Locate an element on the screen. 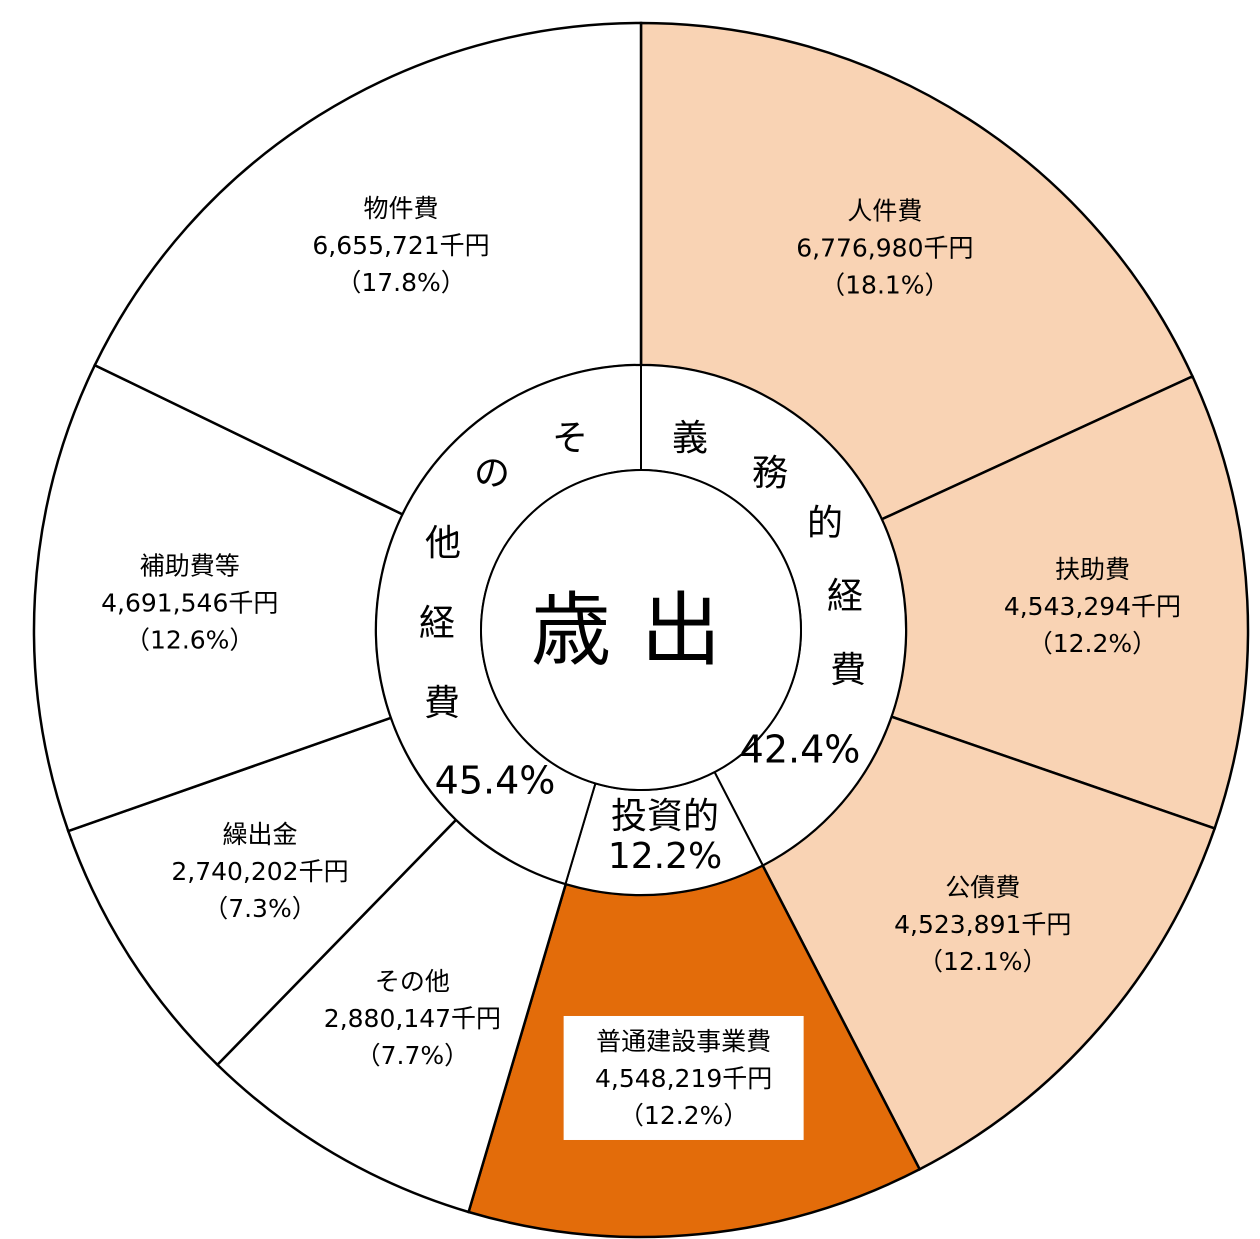 The width and height of the screenshot is (1260, 1239). group-percent: 12.2% is located at coordinates (665, 856).